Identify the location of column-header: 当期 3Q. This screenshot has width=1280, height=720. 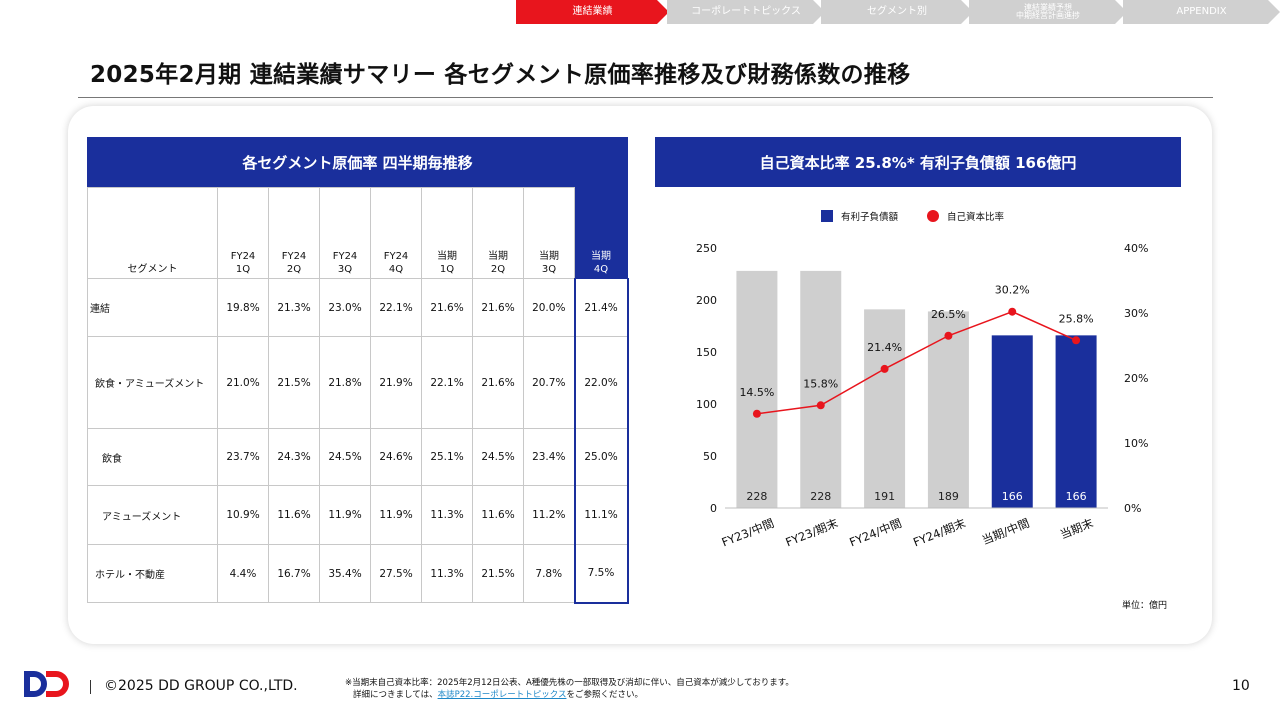
(549, 233).